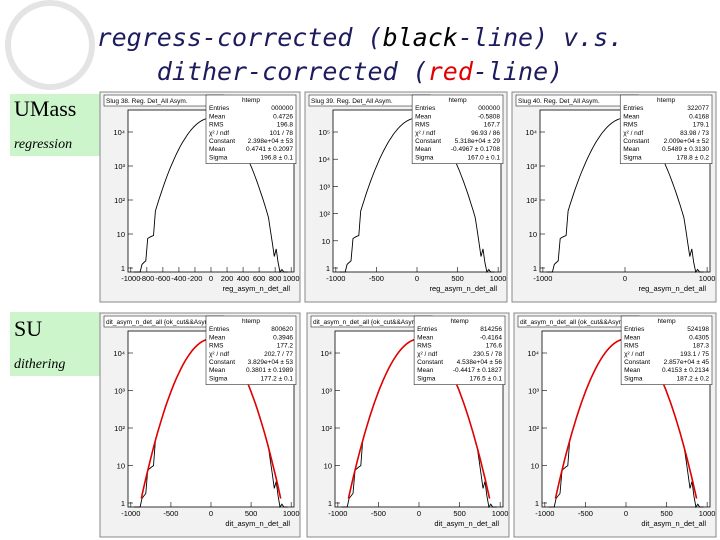 The image size is (720, 540). Describe the element at coordinates (486, 378) in the screenshot. I see `stat-value: 176.5 ± 0.1` at that location.